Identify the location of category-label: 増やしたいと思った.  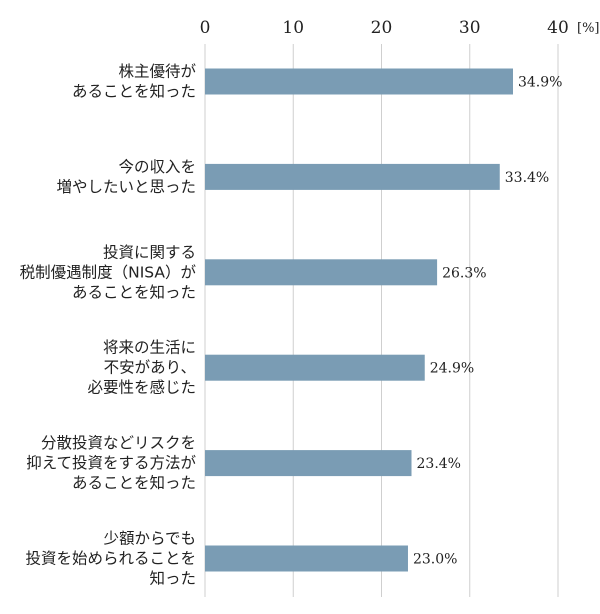
(126, 187).